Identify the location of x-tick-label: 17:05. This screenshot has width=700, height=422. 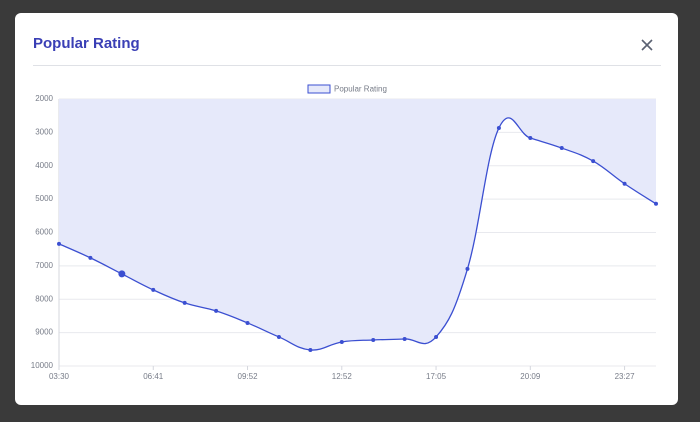
(436, 376).